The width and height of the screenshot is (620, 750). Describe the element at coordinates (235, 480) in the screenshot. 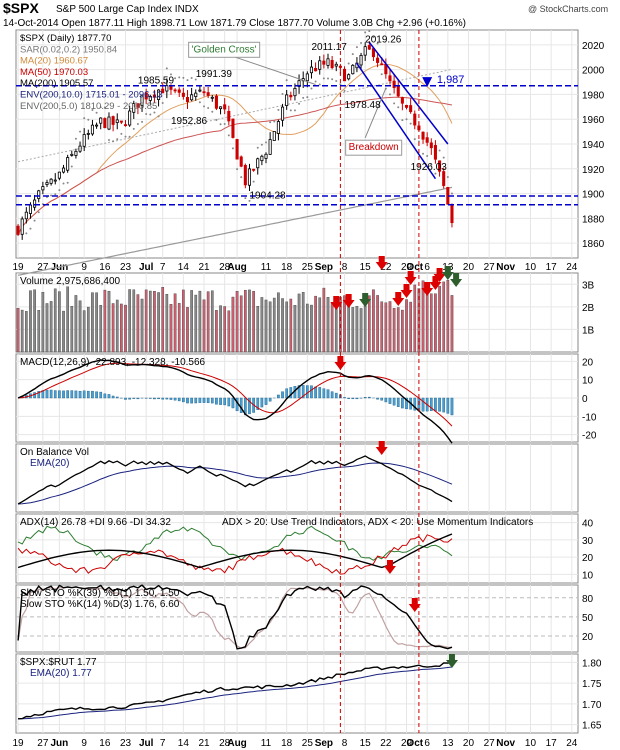

I see `obv-line` at that location.